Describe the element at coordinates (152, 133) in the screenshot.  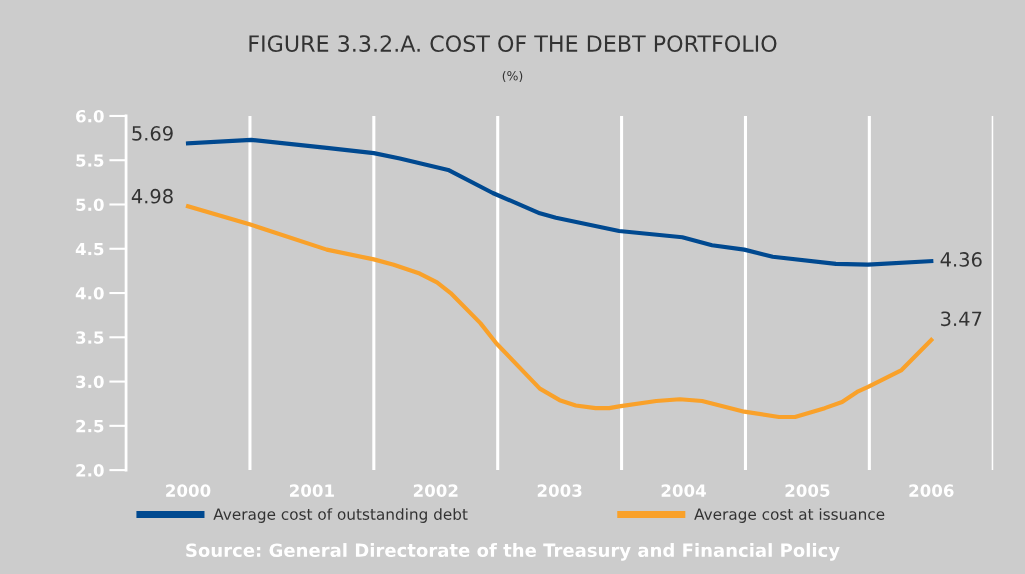
I see `data-label: 5.69` at that location.